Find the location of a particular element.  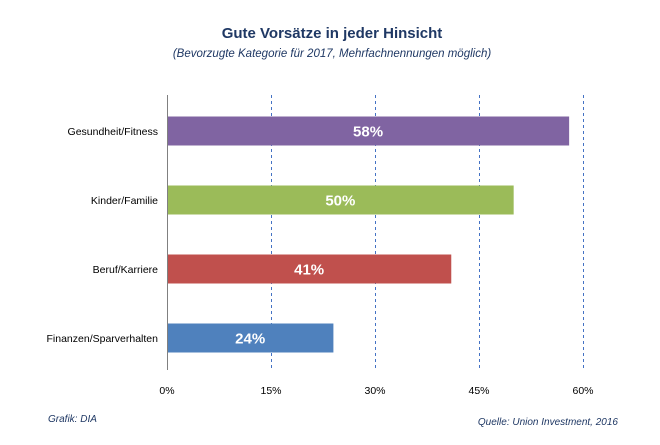

x-tick-label: 60% is located at coordinates (582, 391).